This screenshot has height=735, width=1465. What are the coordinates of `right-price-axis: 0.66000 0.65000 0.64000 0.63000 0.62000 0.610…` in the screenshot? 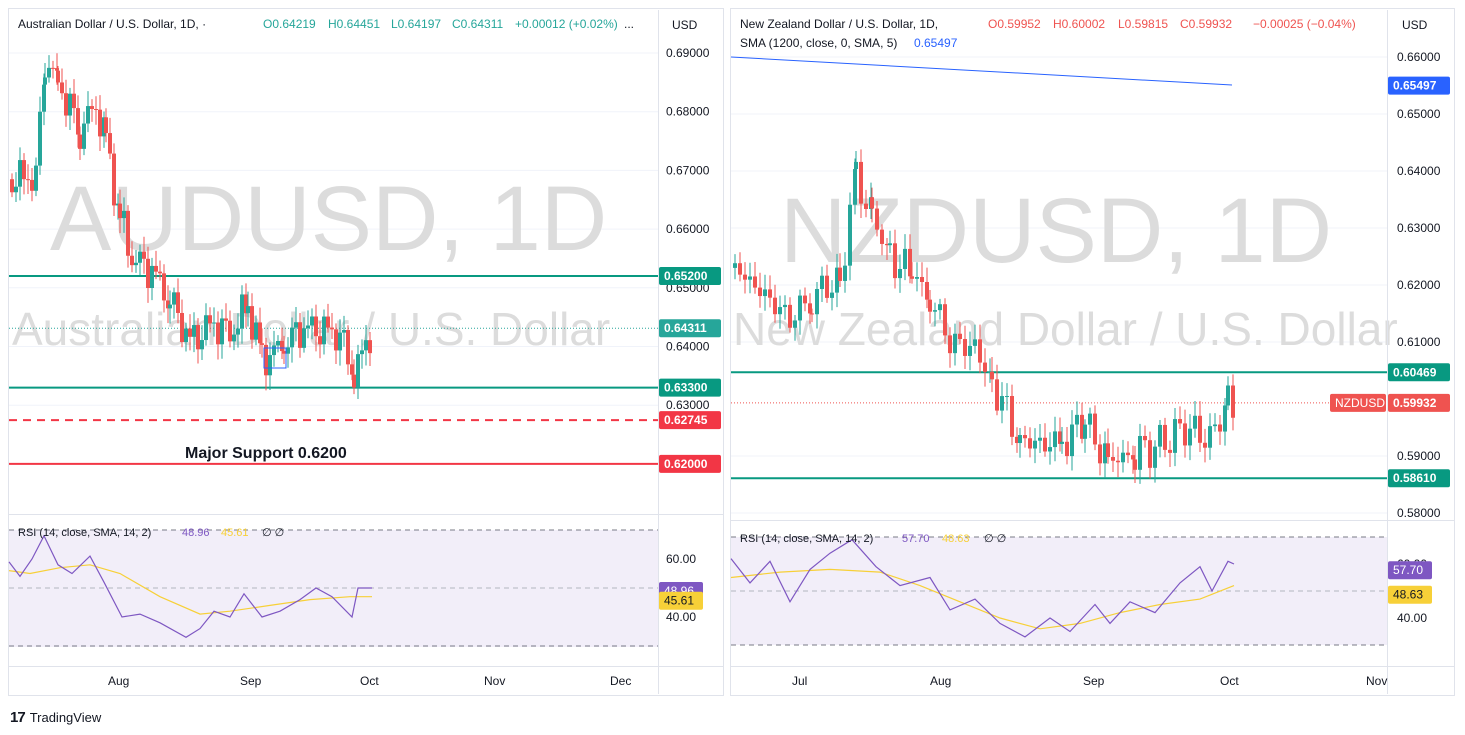 It's located at (1419, 285).